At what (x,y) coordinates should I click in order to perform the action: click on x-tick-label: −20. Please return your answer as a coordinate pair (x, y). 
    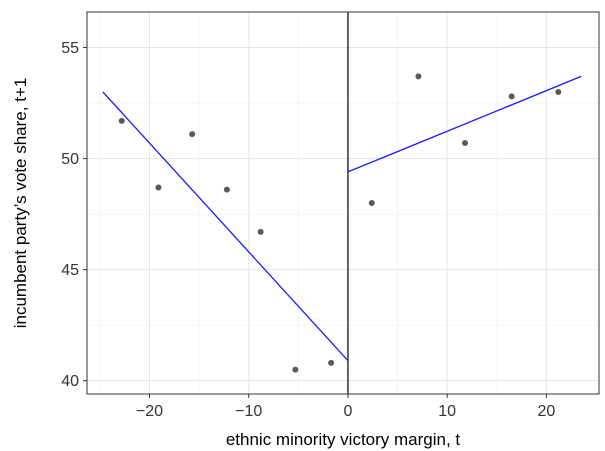
    Looking at the image, I should click on (149, 411).